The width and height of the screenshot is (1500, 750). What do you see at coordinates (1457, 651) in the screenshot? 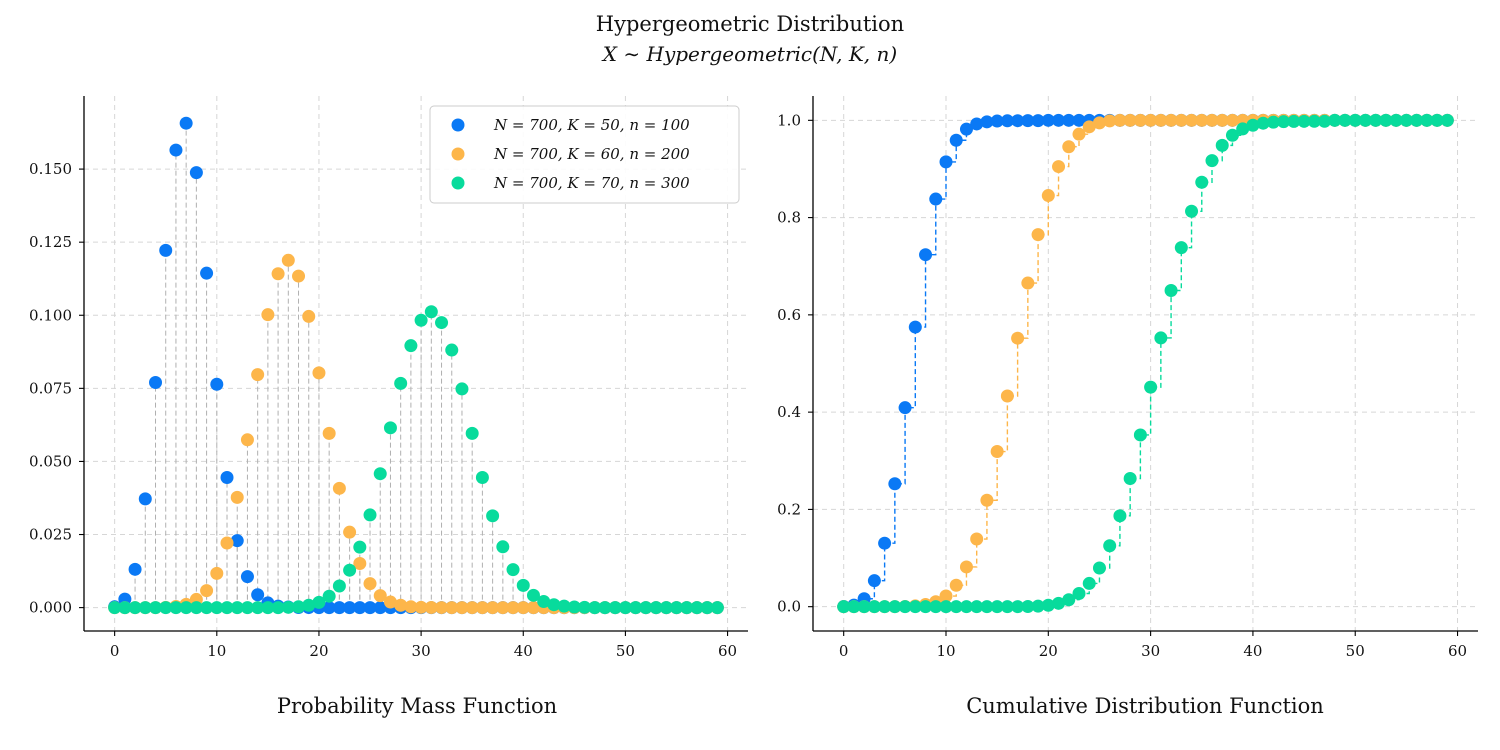
I see `cdf-x-tick-label: 60` at bounding box center [1457, 651].